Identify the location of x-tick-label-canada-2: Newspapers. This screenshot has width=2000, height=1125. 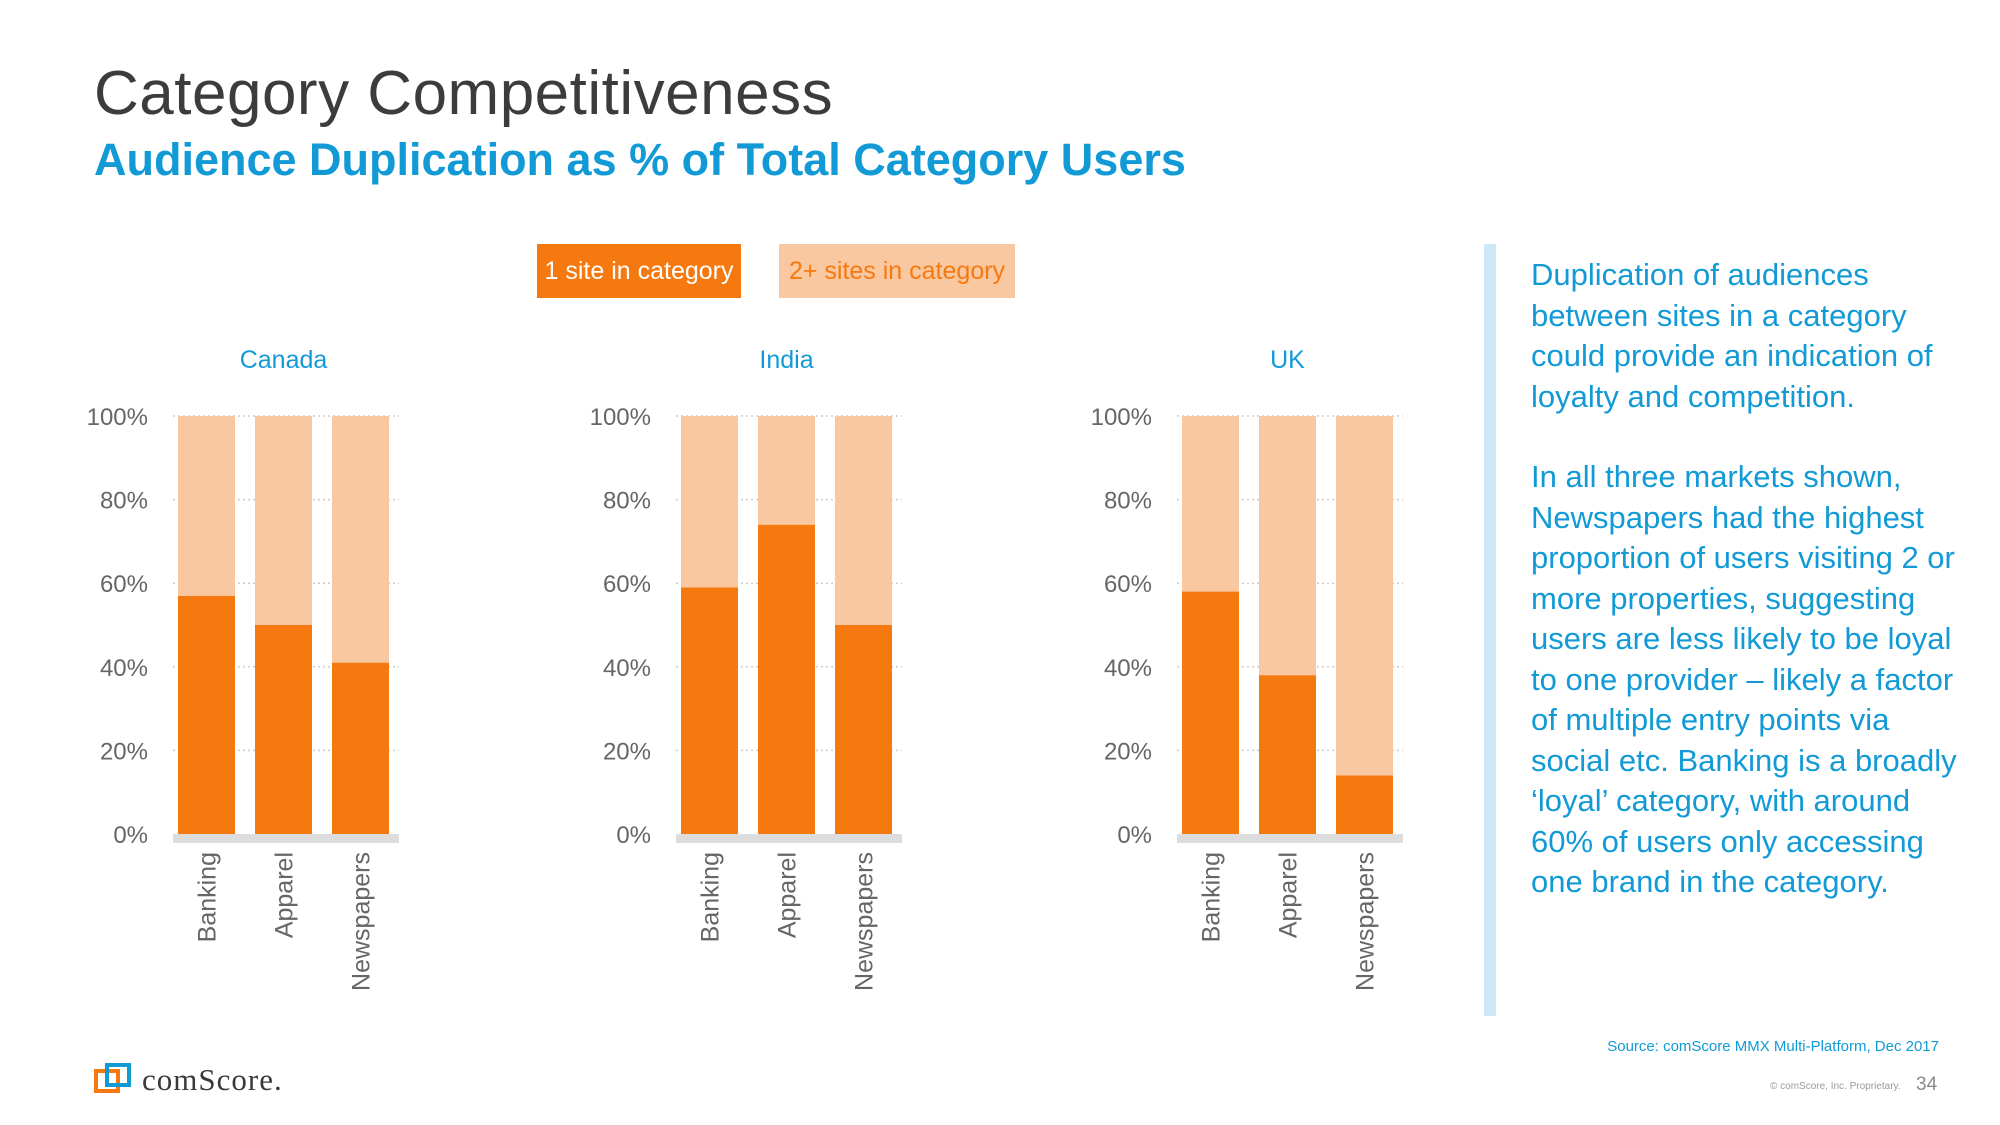
(362, 921).